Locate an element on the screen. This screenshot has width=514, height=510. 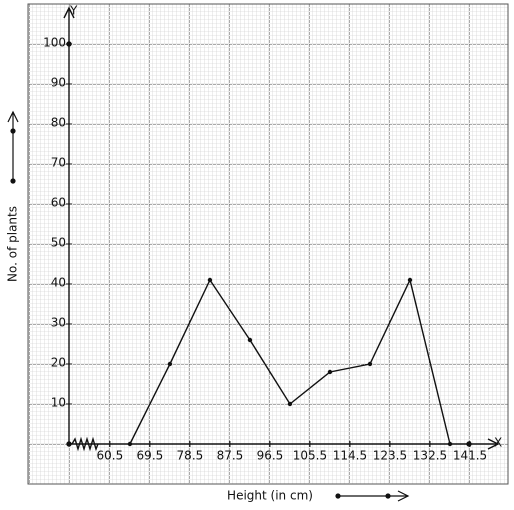
y-tick-label: 60 is located at coordinates (58, 203).